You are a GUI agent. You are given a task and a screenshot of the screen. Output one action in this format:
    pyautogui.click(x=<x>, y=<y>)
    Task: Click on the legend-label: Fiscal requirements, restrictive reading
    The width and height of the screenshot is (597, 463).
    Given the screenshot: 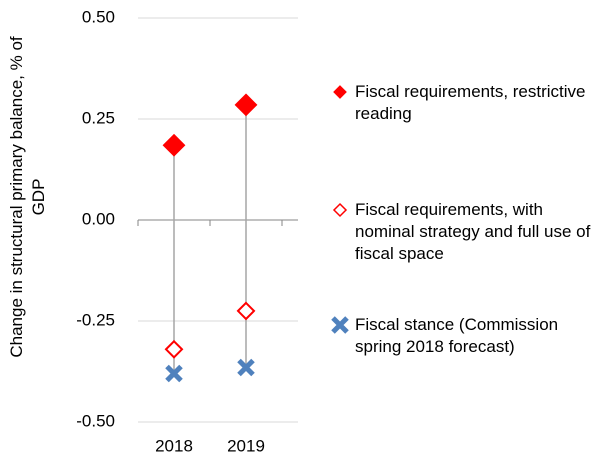 What is the action you would take?
    pyautogui.click(x=470, y=102)
    